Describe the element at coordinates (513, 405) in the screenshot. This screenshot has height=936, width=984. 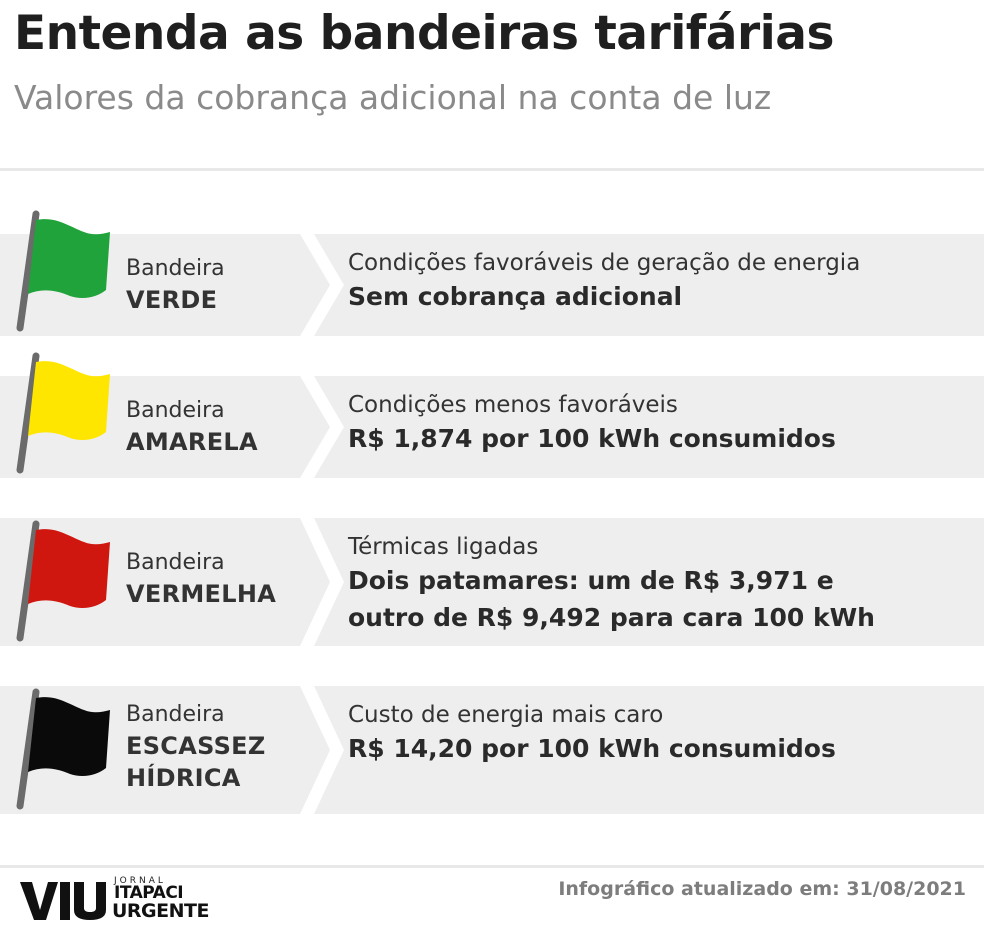
I see `flag-condition: Condições menos favoráveis` at that location.